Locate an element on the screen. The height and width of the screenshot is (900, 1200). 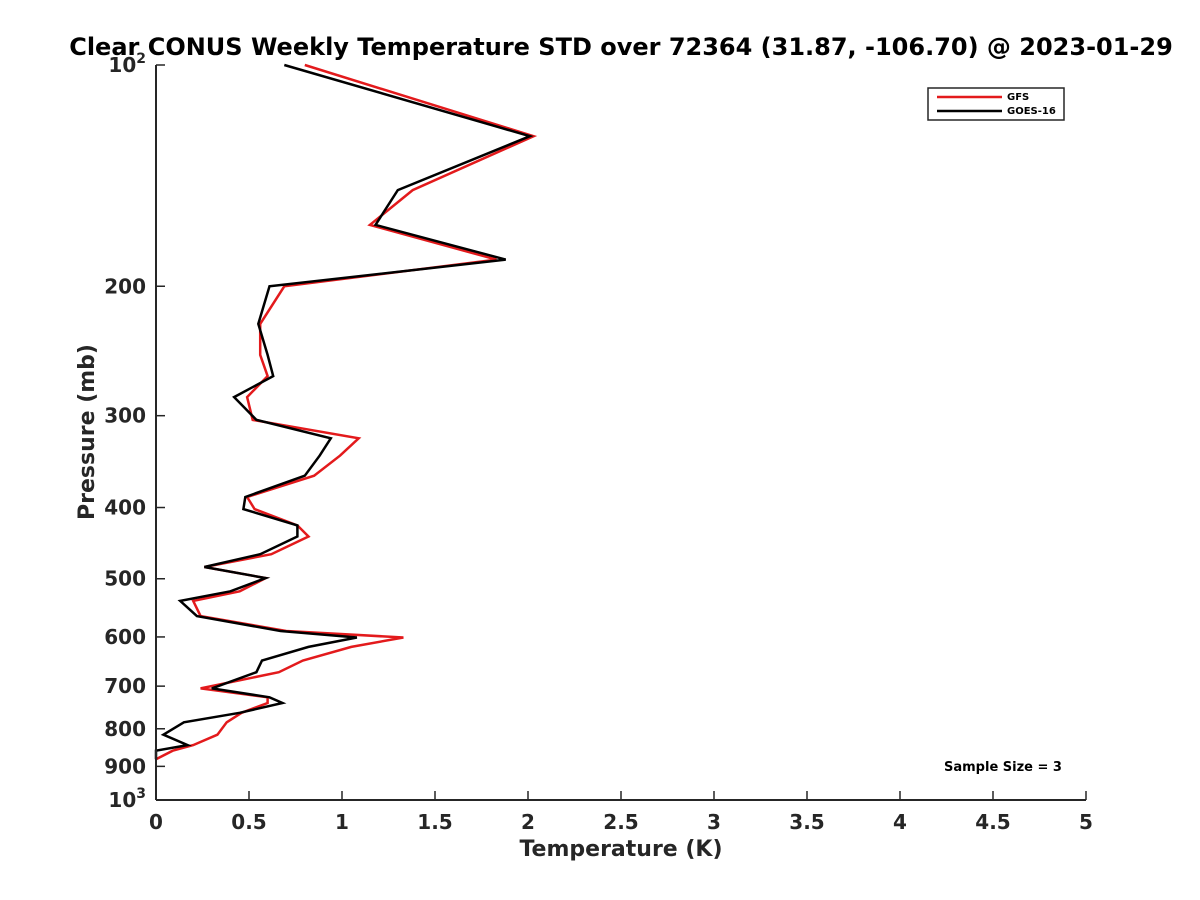
y-tick-label: 900 is located at coordinates (125, 766).